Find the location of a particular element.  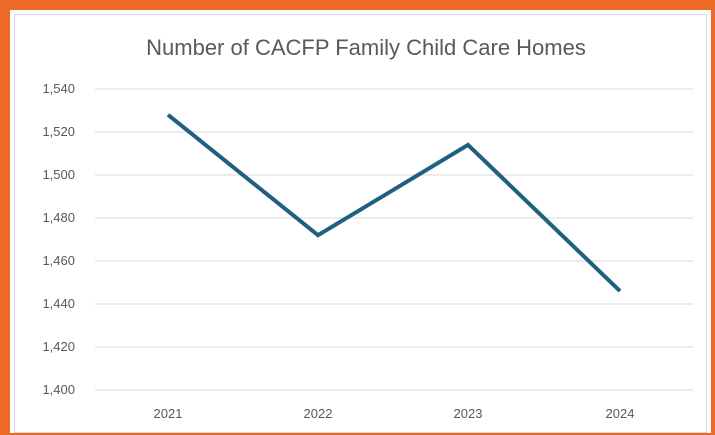

x-tick-label: 2023 is located at coordinates (468, 413).